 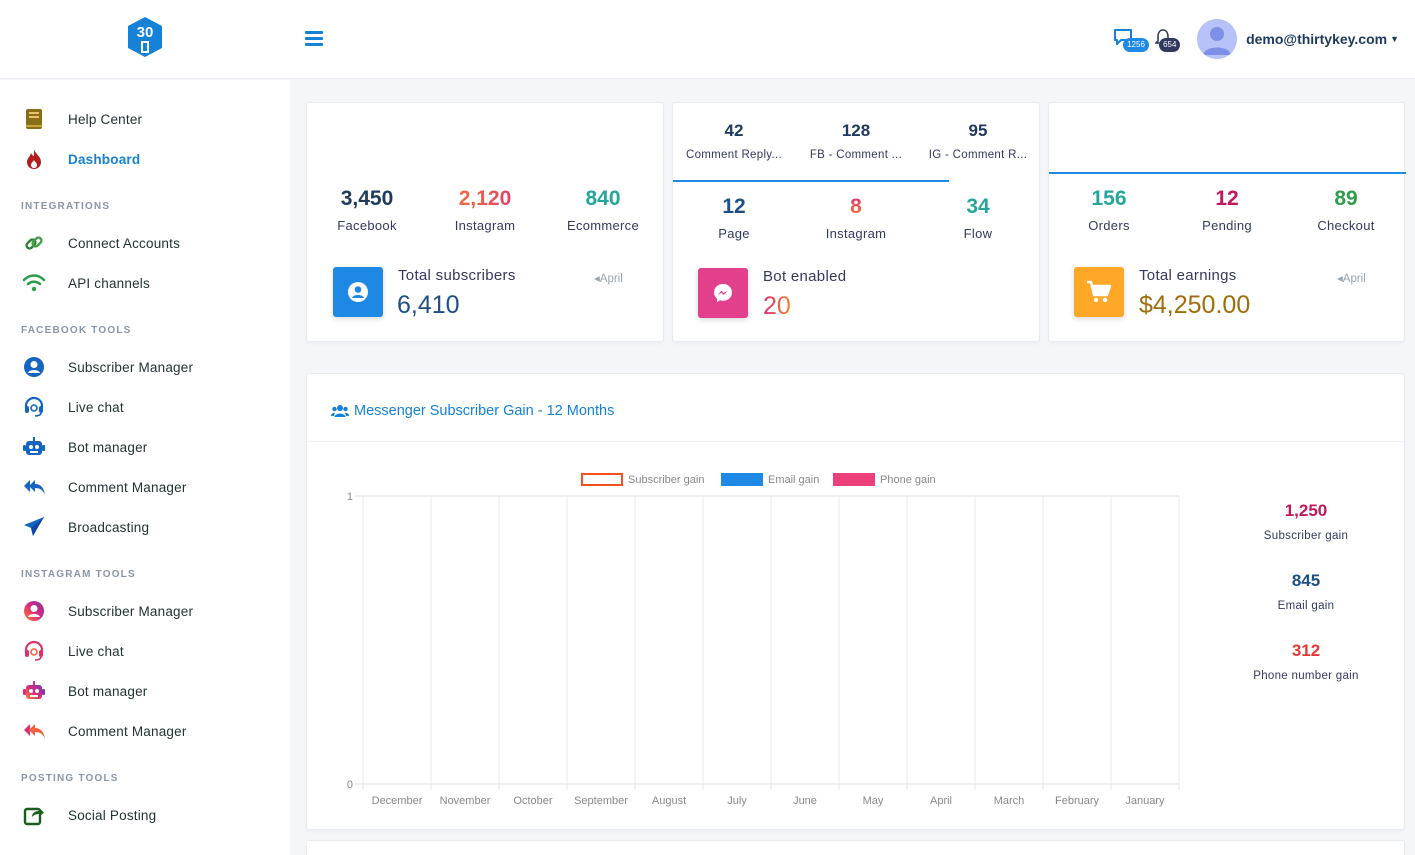 I want to click on stat-value: 1,250, so click(x=1306, y=510).